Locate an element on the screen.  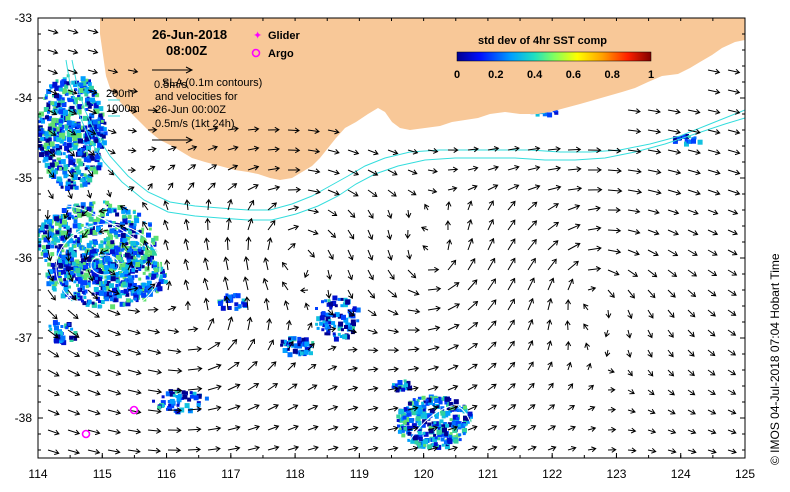
argo-float-marker is located at coordinates (134, 410).